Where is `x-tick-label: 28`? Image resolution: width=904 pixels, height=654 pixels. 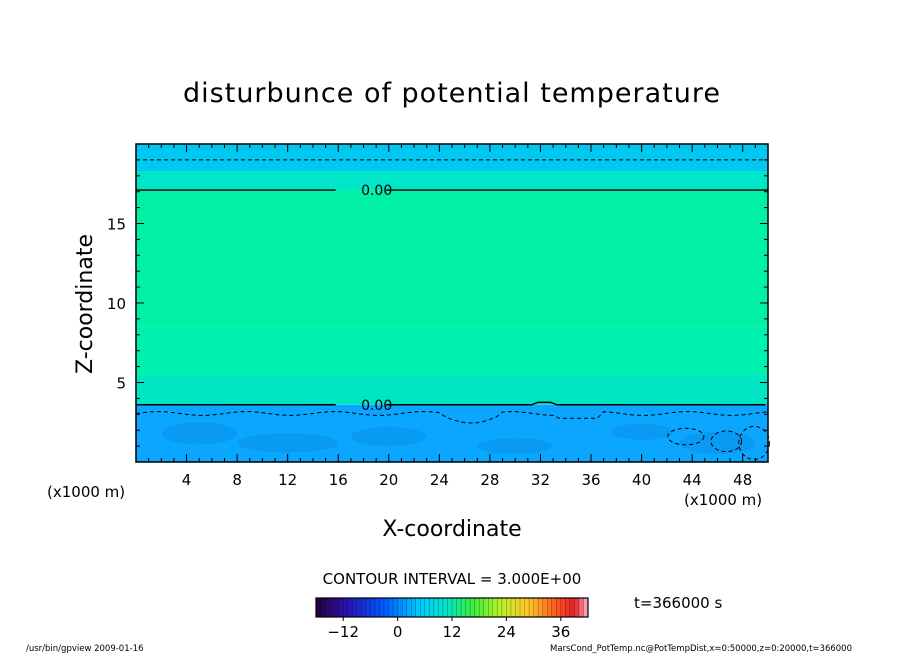
x-tick-label: 28 is located at coordinates (489, 480).